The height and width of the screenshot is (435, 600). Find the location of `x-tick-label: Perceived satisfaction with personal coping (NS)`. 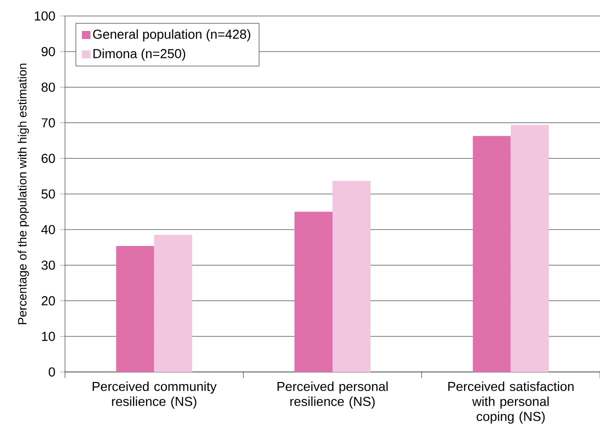

x-tick-label: Perceived satisfaction with personal coping (NS) is located at coordinates (511, 403).